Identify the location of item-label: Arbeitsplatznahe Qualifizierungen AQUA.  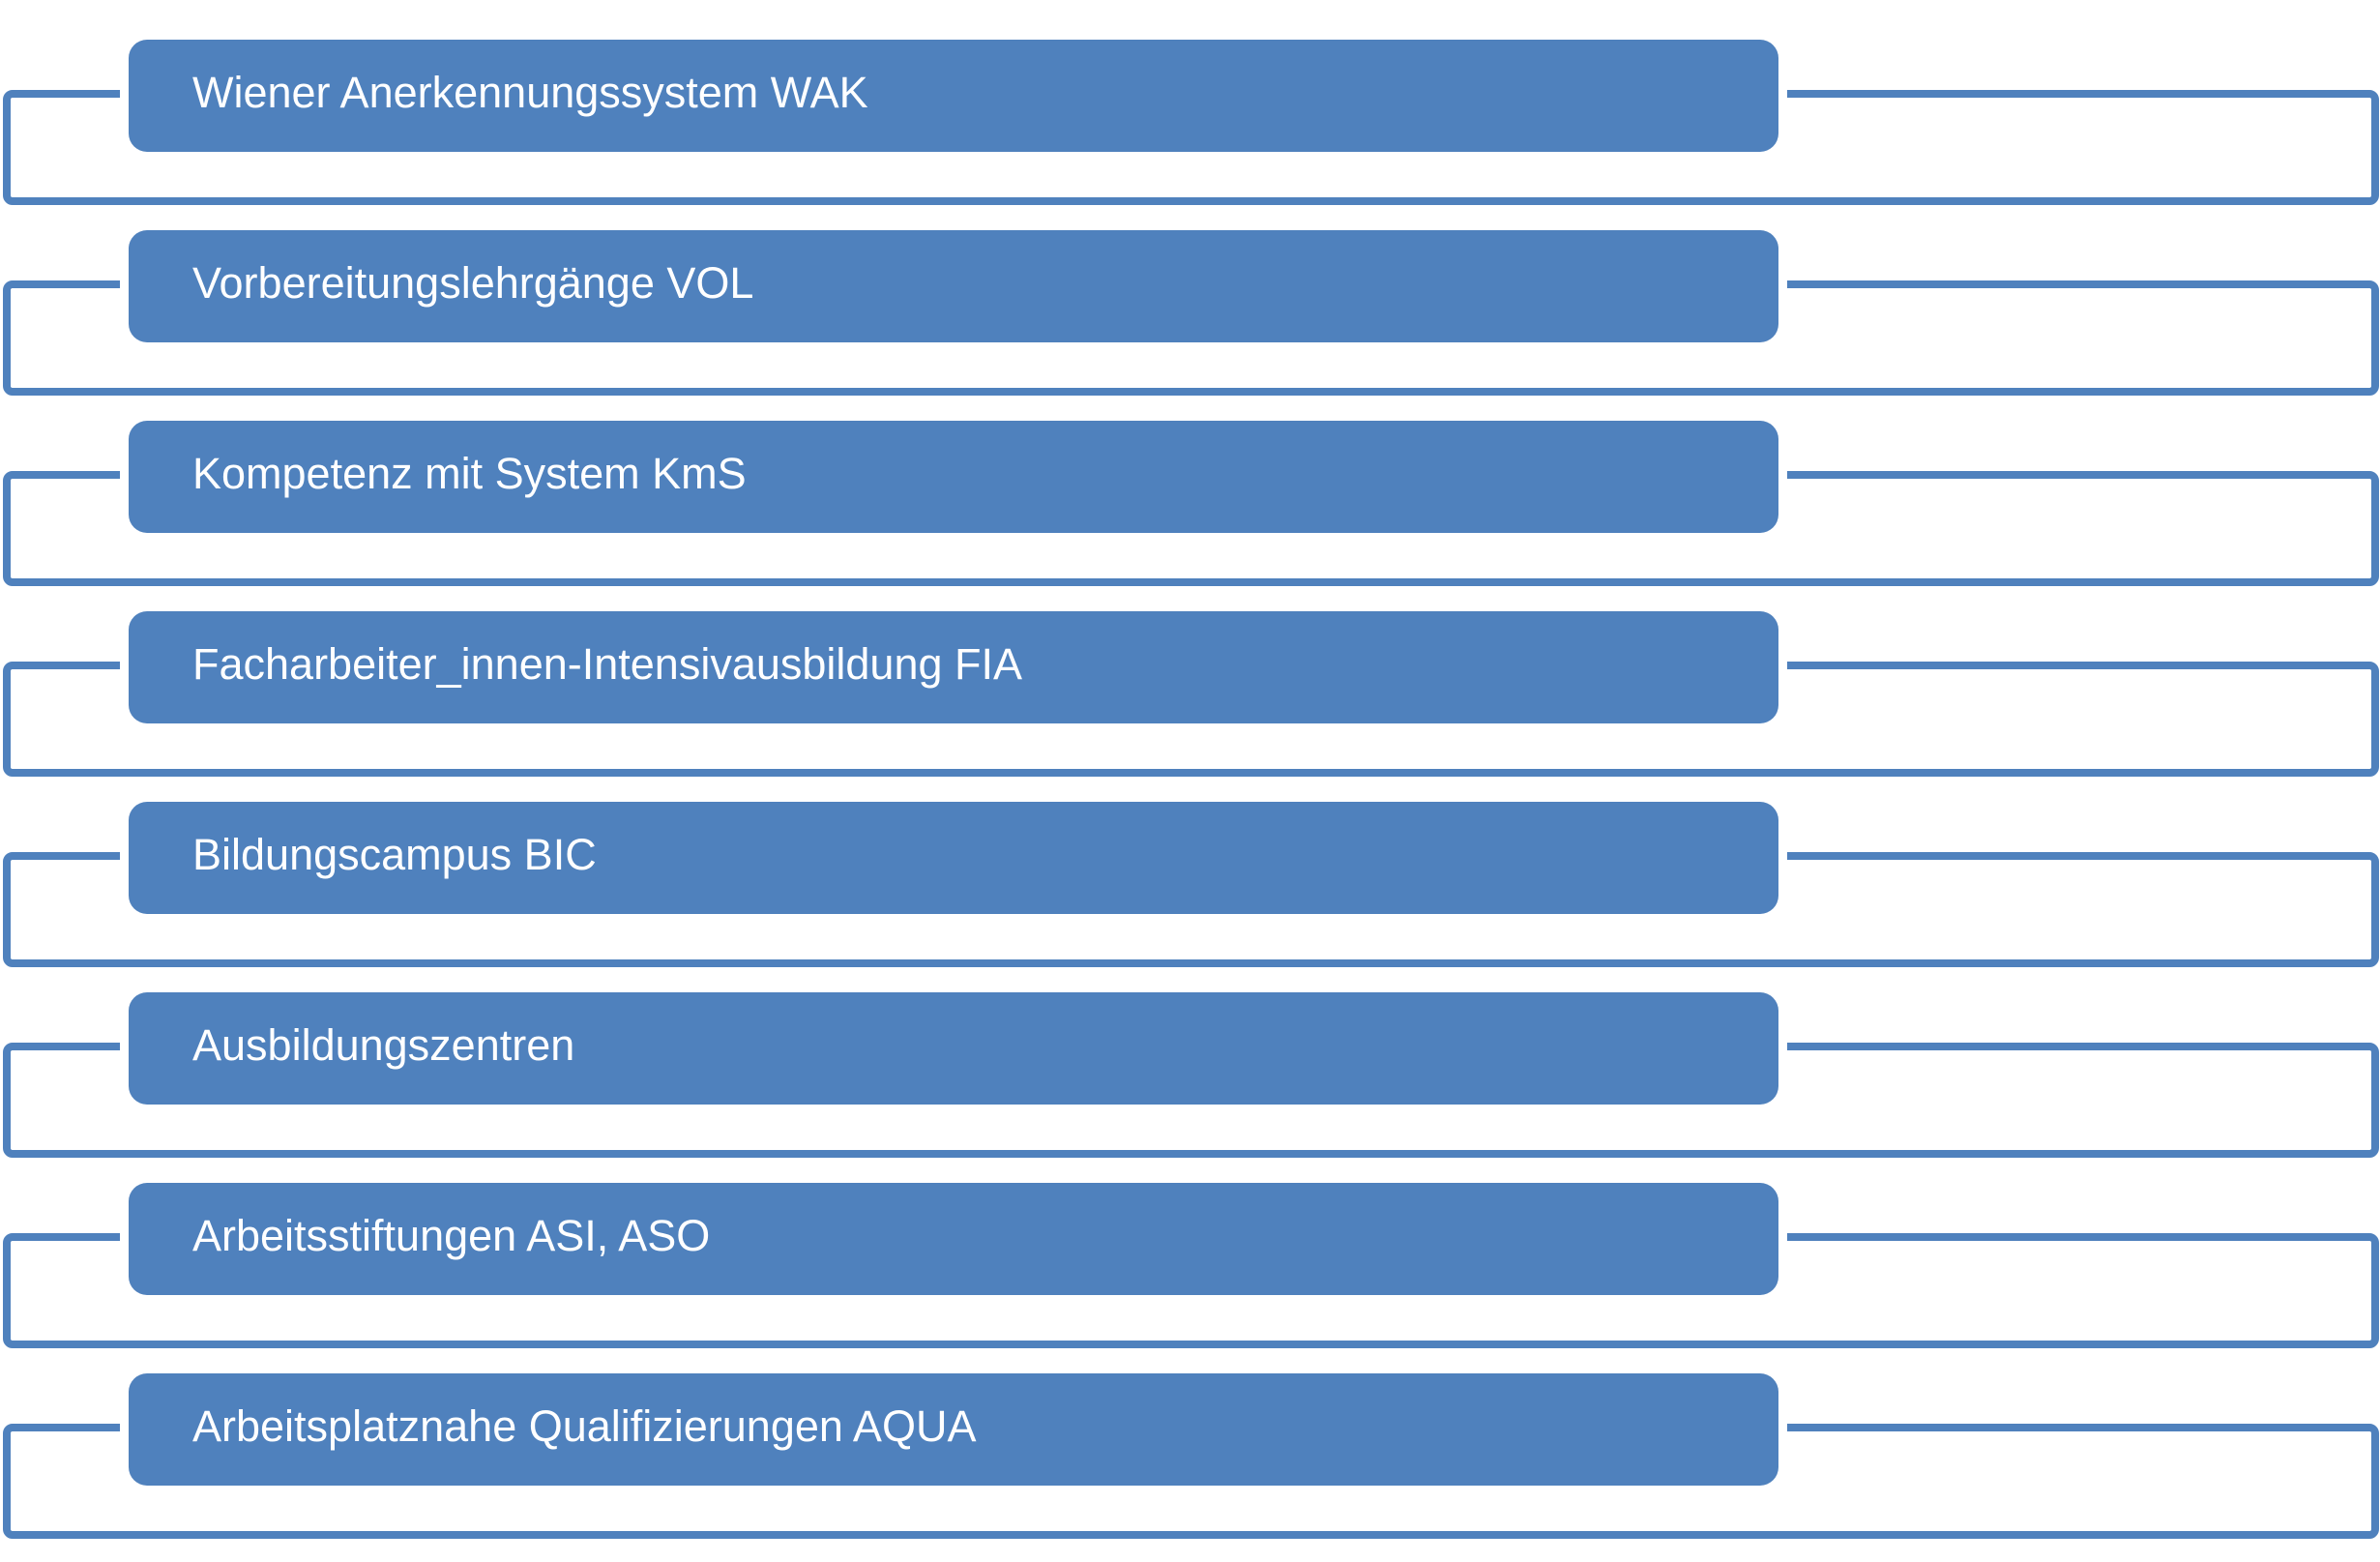
(585, 1426).